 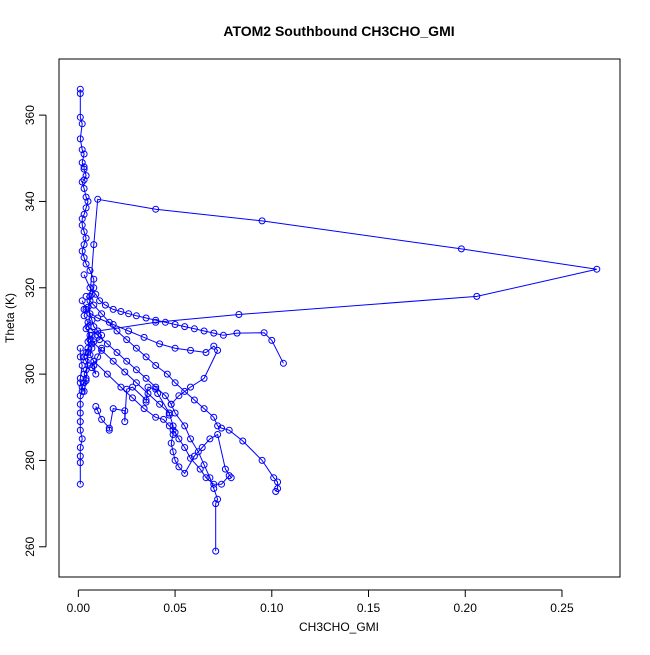 What do you see at coordinates (10, 318) in the screenshot?
I see `y-axis-label: Theta (K)` at bounding box center [10, 318].